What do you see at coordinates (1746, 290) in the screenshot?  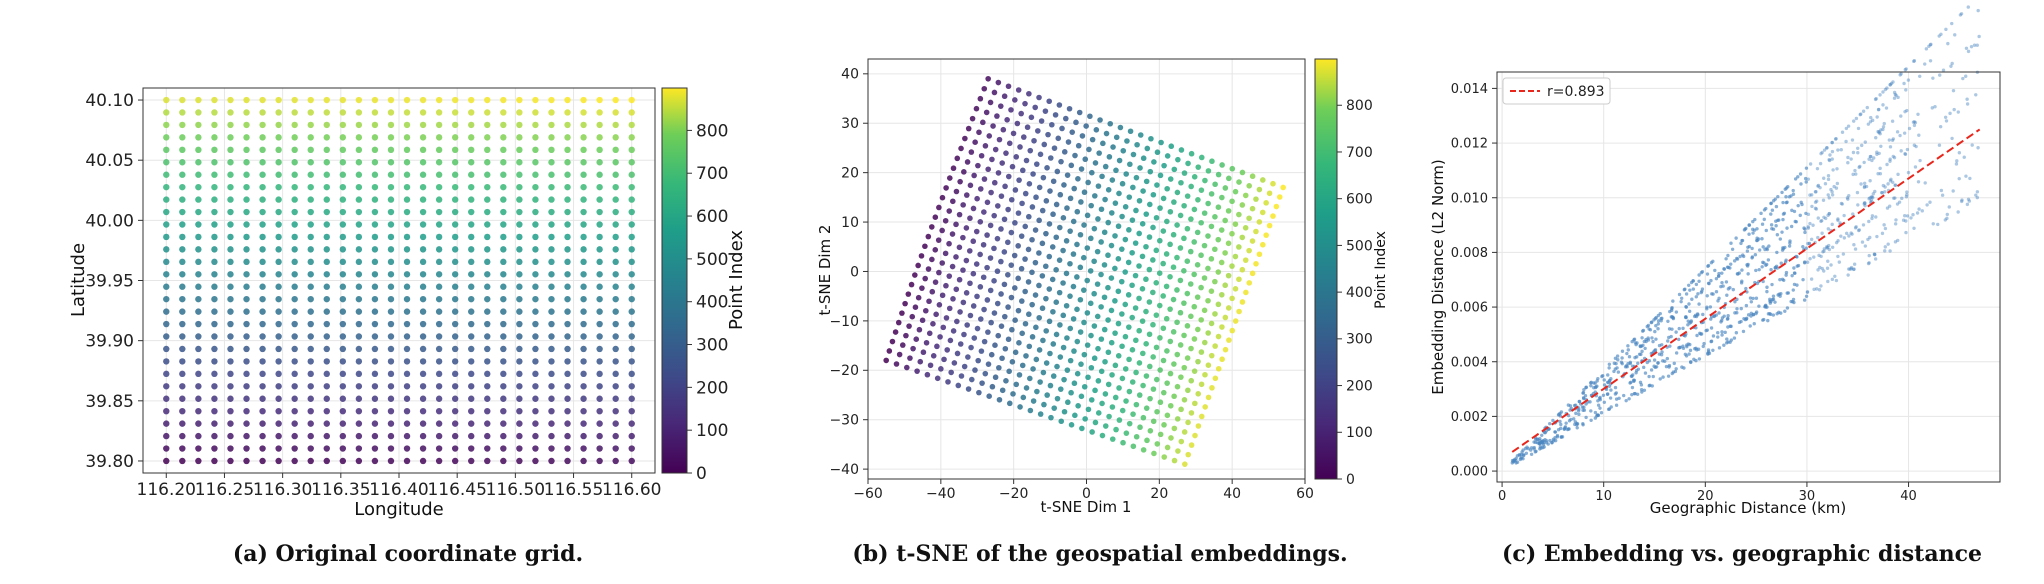 I see `panel-c-fit-line` at bounding box center [1746, 290].